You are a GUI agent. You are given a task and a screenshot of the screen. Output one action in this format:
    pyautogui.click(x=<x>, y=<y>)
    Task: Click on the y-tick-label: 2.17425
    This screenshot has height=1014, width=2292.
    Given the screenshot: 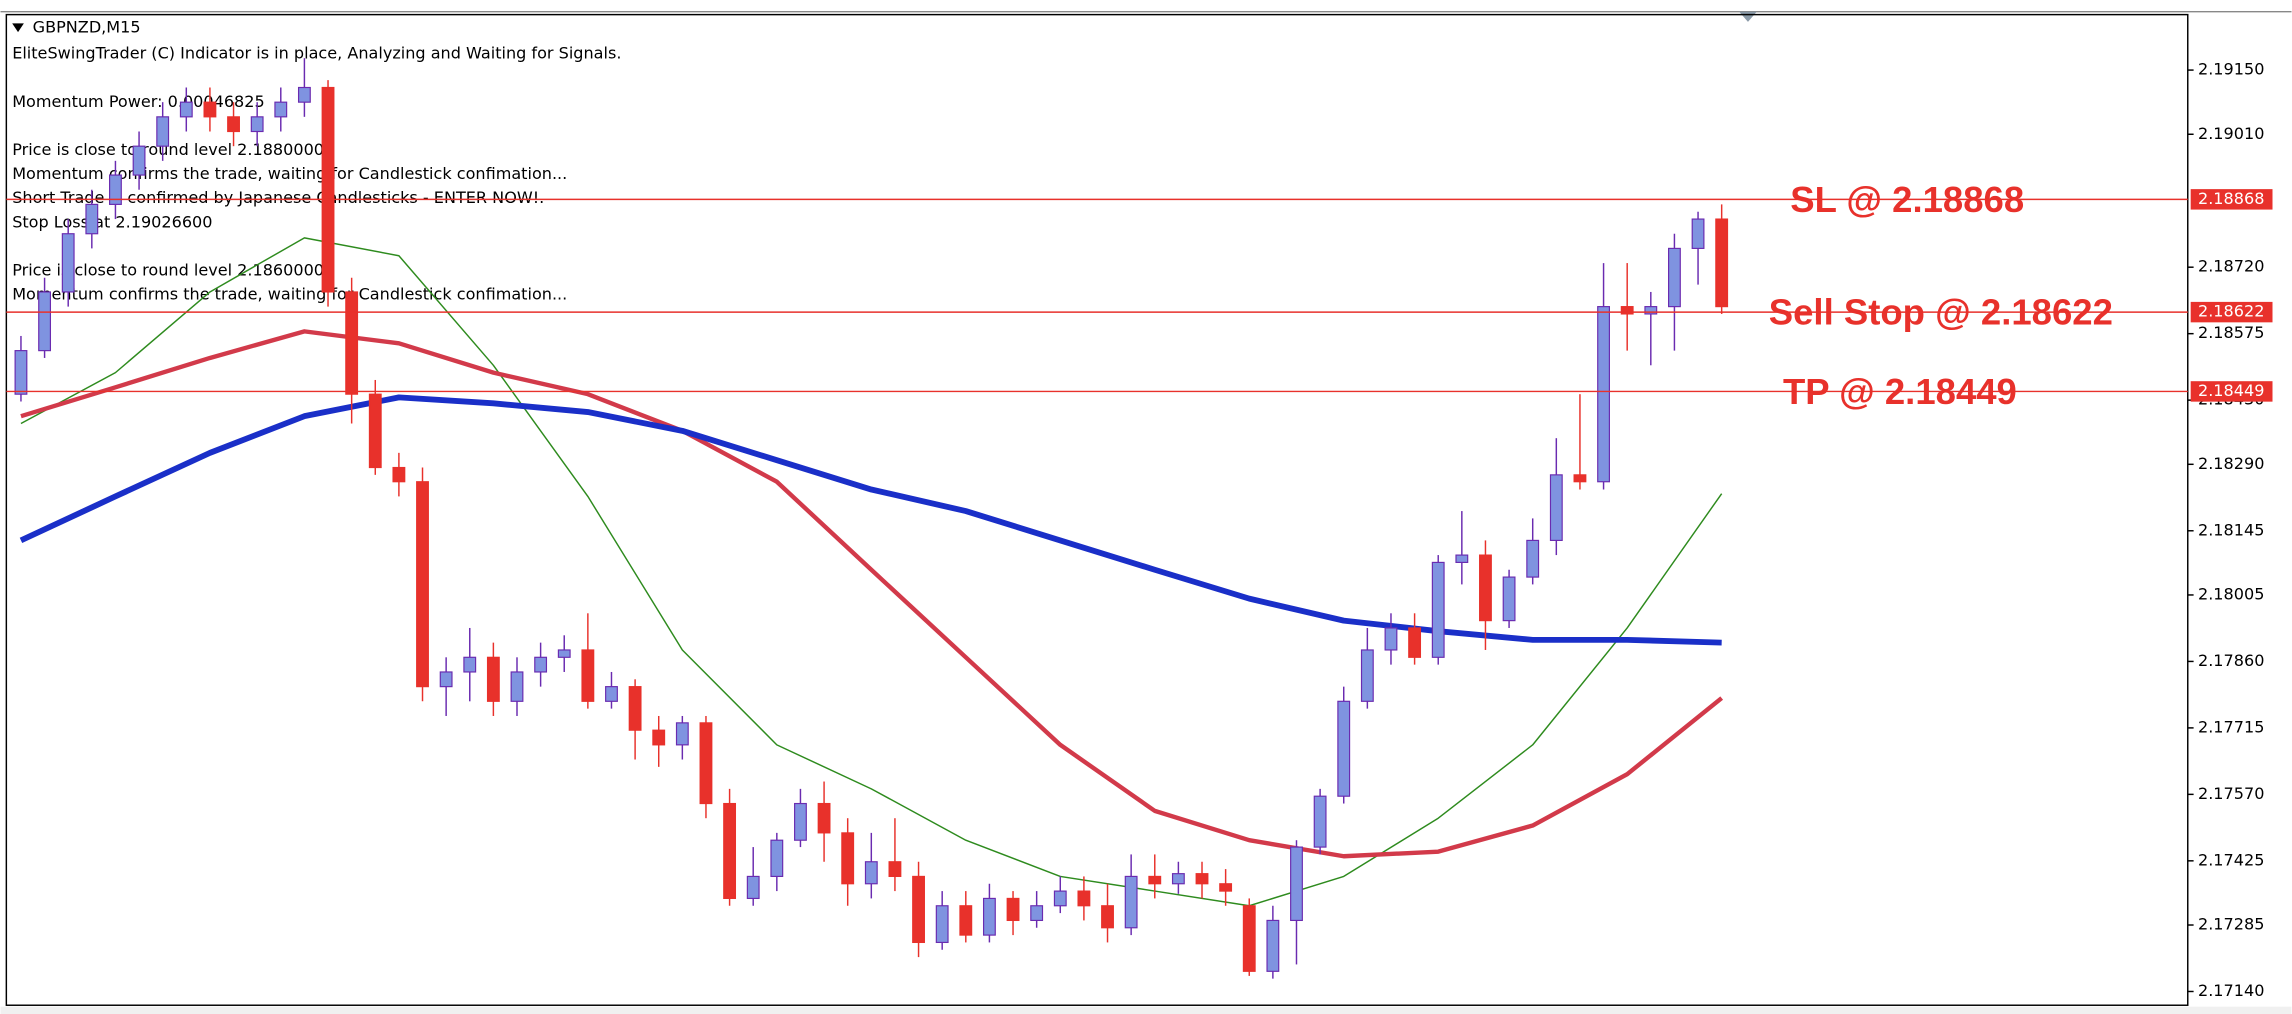 What is the action you would take?
    pyautogui.click(x=2231, y=859)
    